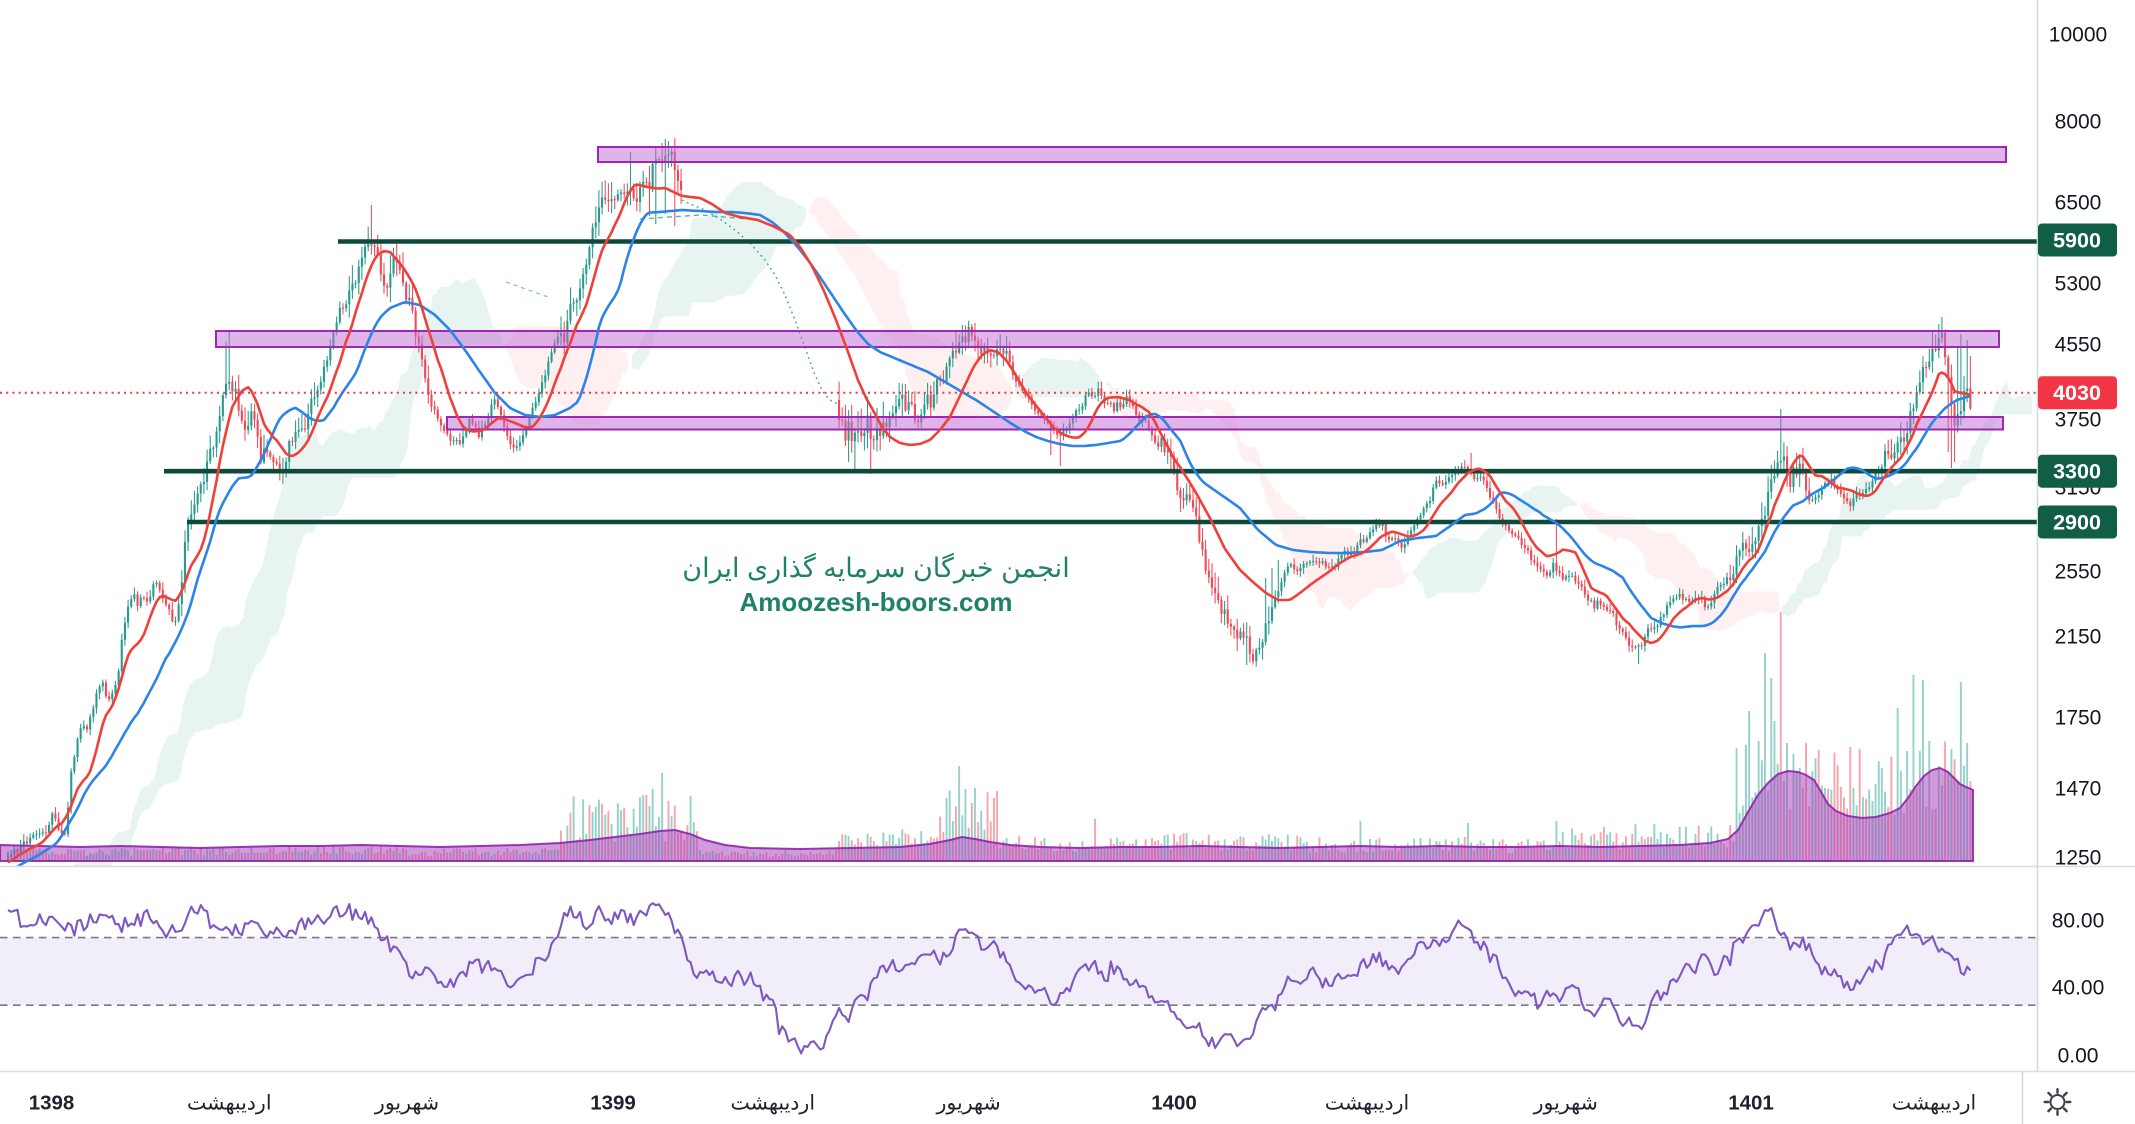 This screenshot has height=1124, width=2135. Describe the element at coordinates (2077, 472) in the screenshot. I see `svg-text: 3300` at that location.